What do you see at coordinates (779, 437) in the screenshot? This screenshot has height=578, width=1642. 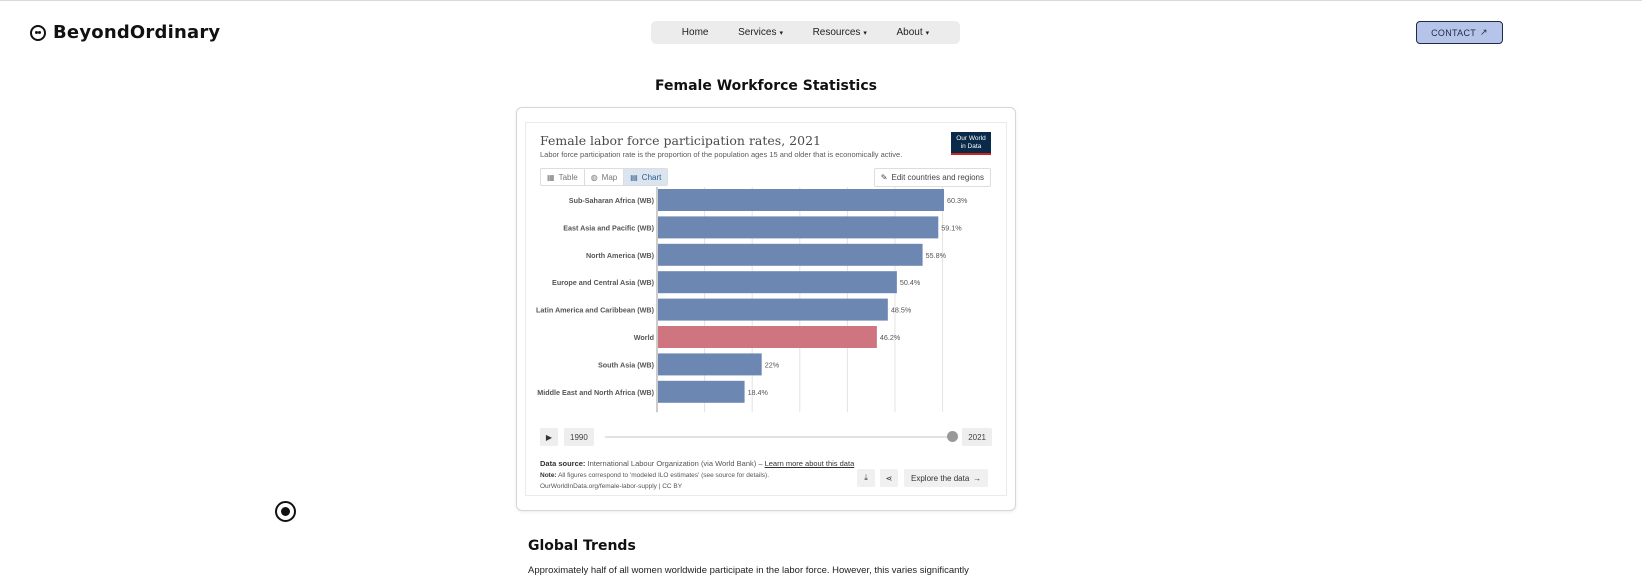 I see `timeline-track` at bounding box center [779, 437].